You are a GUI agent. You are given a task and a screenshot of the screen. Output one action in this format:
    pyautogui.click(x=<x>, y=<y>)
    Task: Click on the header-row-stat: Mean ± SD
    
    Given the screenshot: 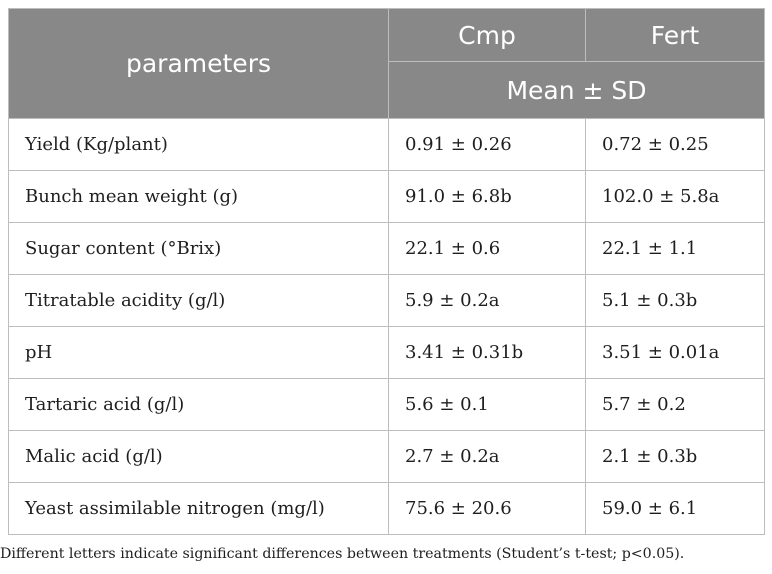 What is the action you would take?
    pyautogui.click(x=387, y=90)
    